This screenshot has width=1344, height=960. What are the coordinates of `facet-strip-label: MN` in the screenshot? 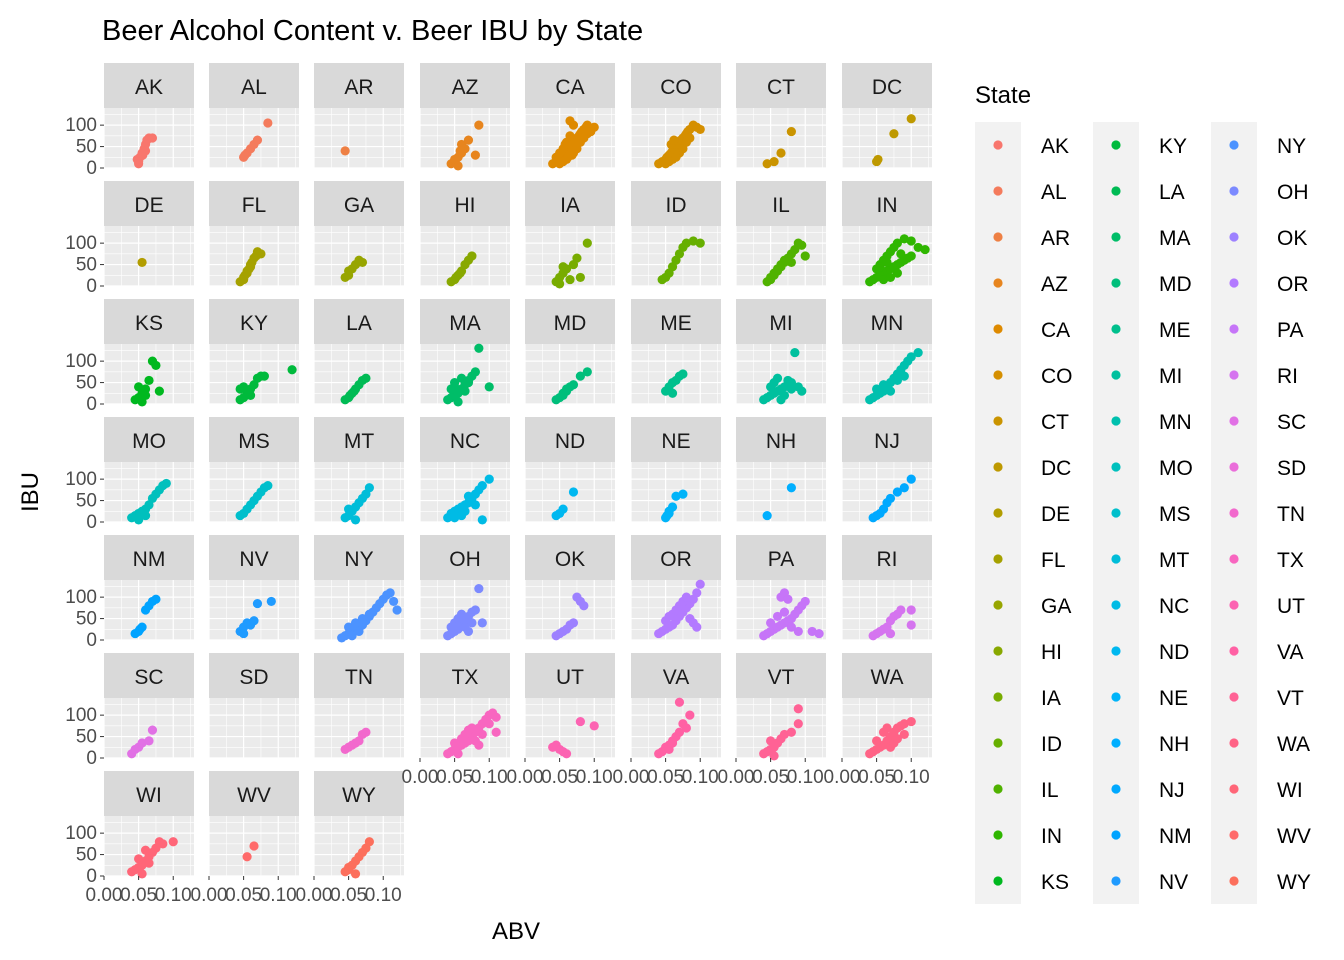 It's located at (887, 323).